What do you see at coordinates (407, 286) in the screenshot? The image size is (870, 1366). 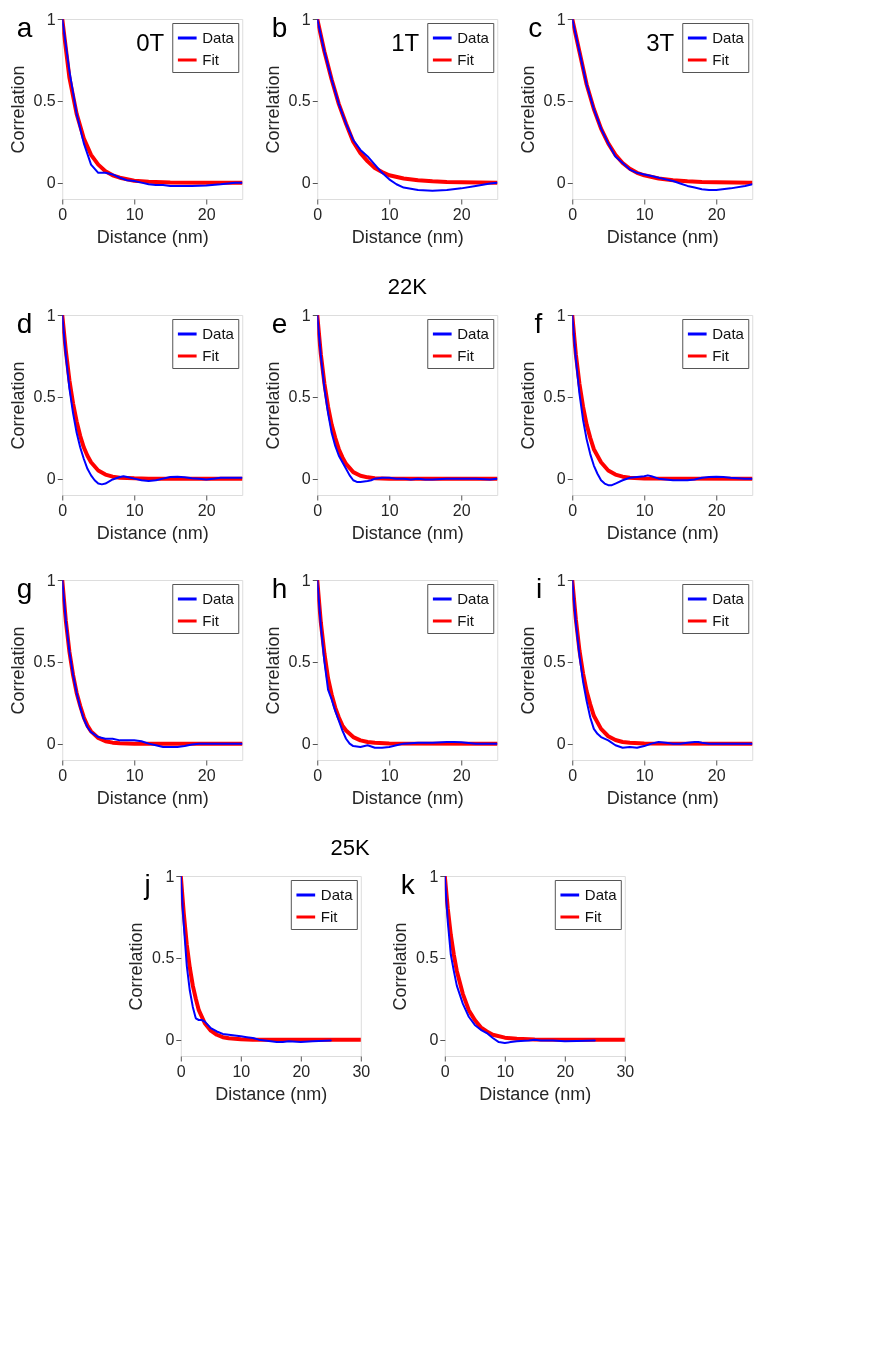 I see `chart-title: 22K` at bounding box center [407, 286].